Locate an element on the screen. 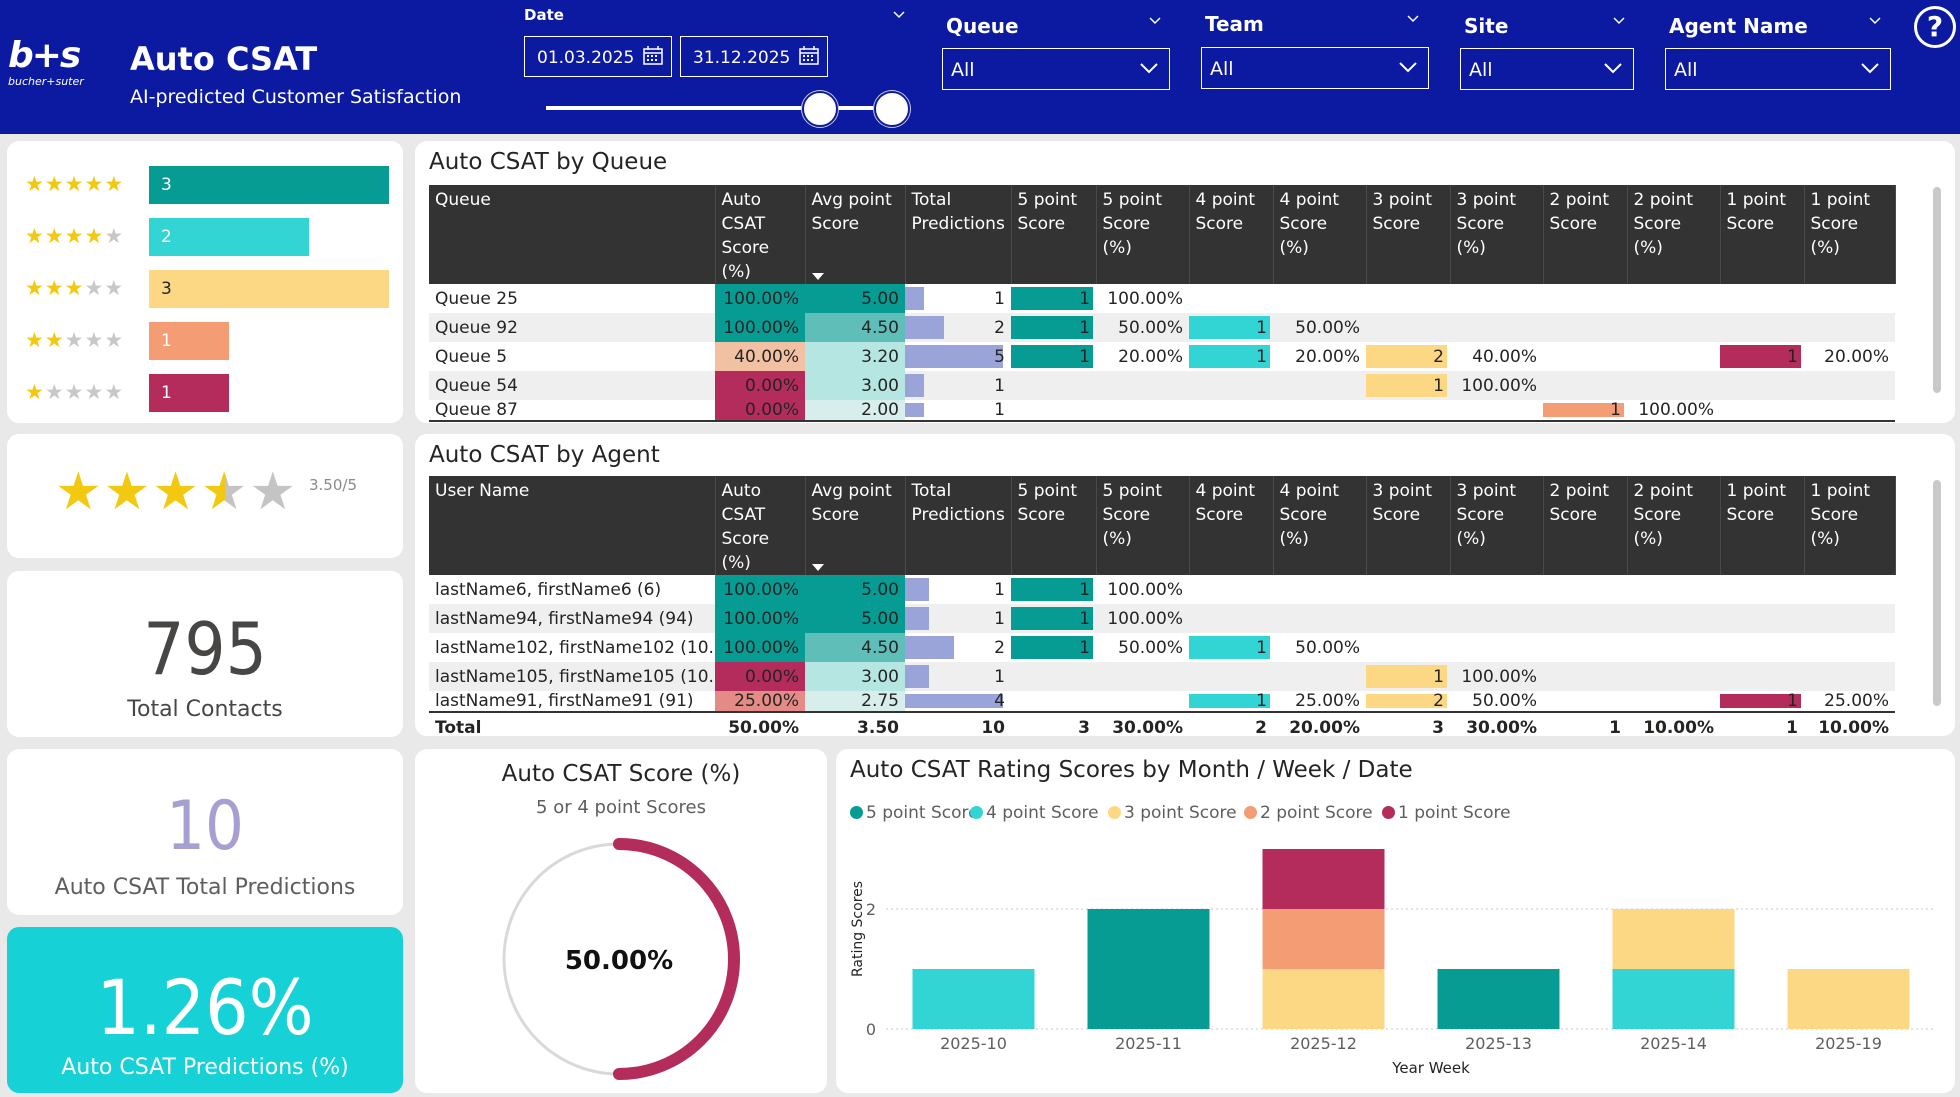 The image size is (1960, 1097). column-header: Queue is located at coordinates (572, 234).